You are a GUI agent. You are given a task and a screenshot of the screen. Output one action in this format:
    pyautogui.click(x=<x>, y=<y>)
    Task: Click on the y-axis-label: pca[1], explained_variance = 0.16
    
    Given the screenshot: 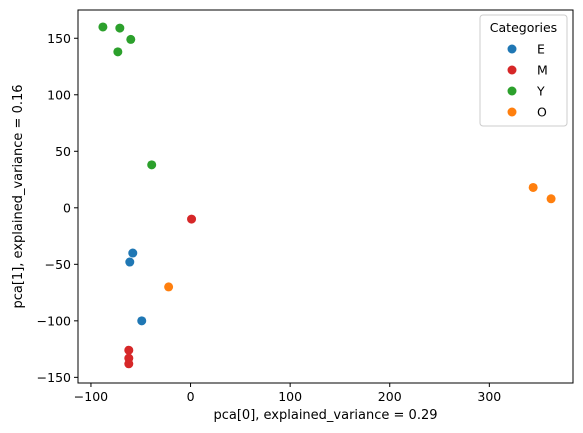 What is the action you would take?
    pyautogui.click(x=18, y=196)
    